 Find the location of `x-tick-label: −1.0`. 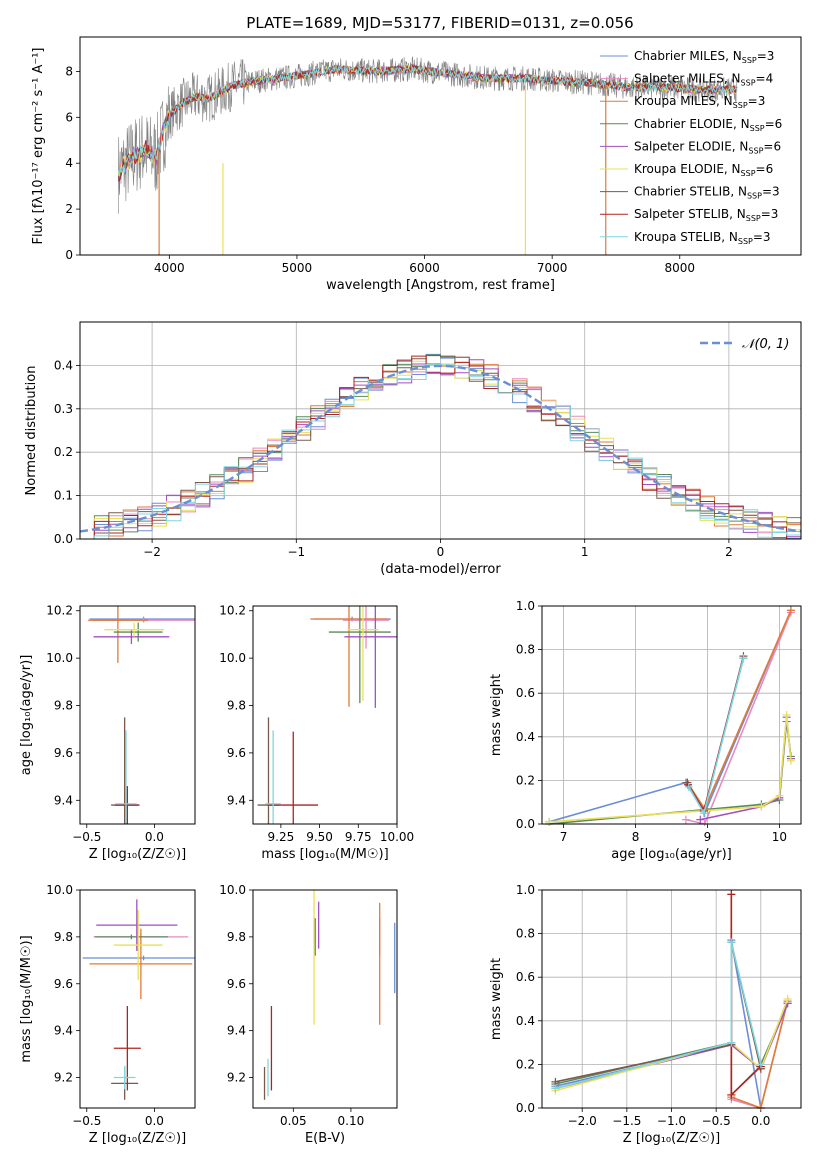

x-tick-label: −1.0 is located at coordinates (671, 1121).